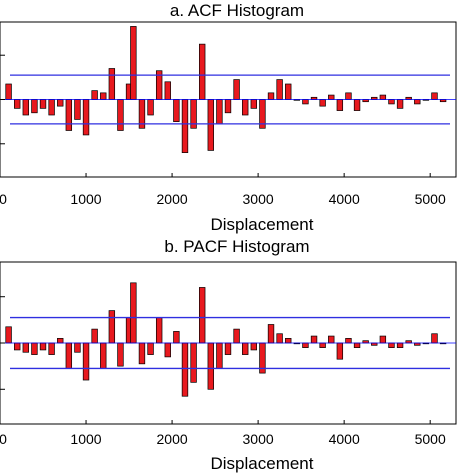  I want to click on acf-x-tick-label: 3000, so click(258, 199).